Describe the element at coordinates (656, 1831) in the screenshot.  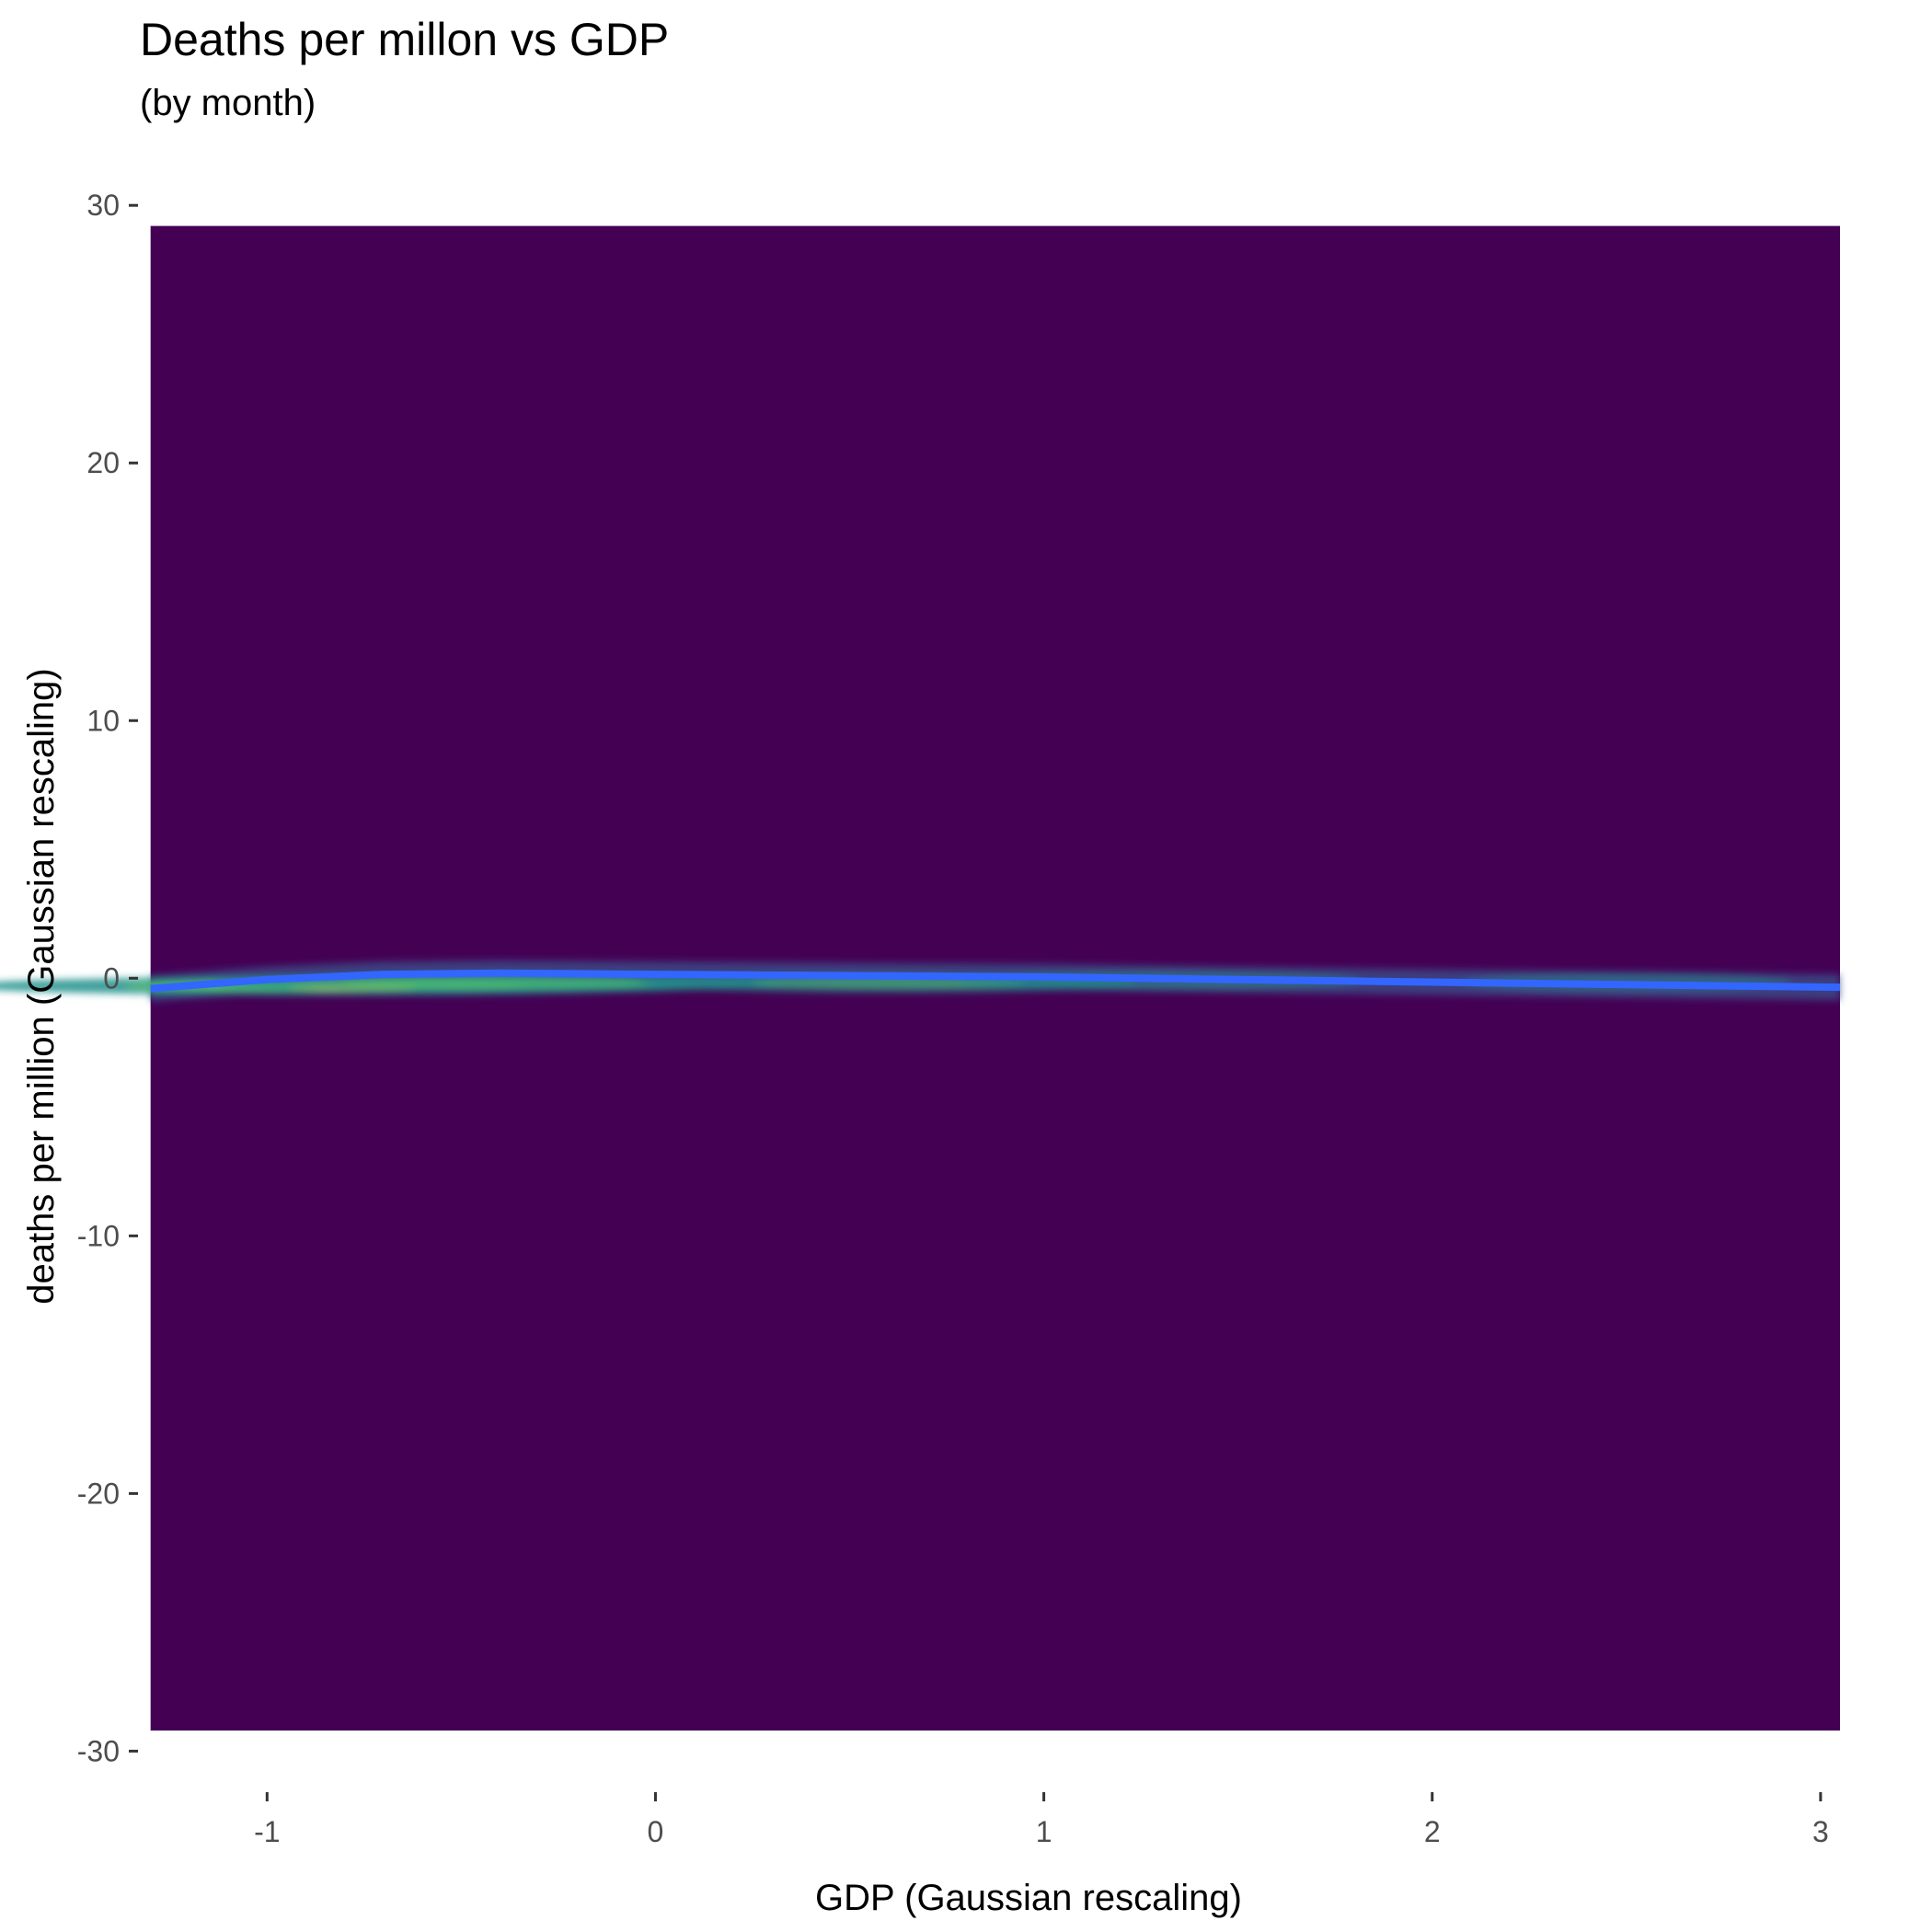
I see `x-tick-label: 0` at that location.